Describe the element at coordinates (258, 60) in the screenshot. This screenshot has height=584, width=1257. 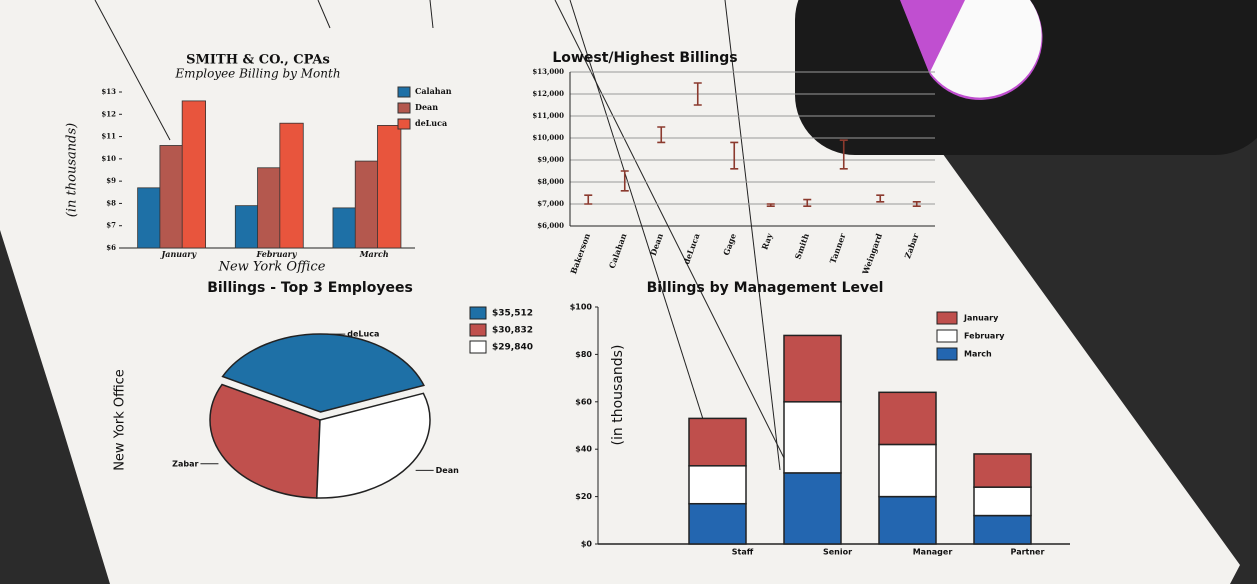
I see `chart-title: SMITH & CO., CPAs` at that location.